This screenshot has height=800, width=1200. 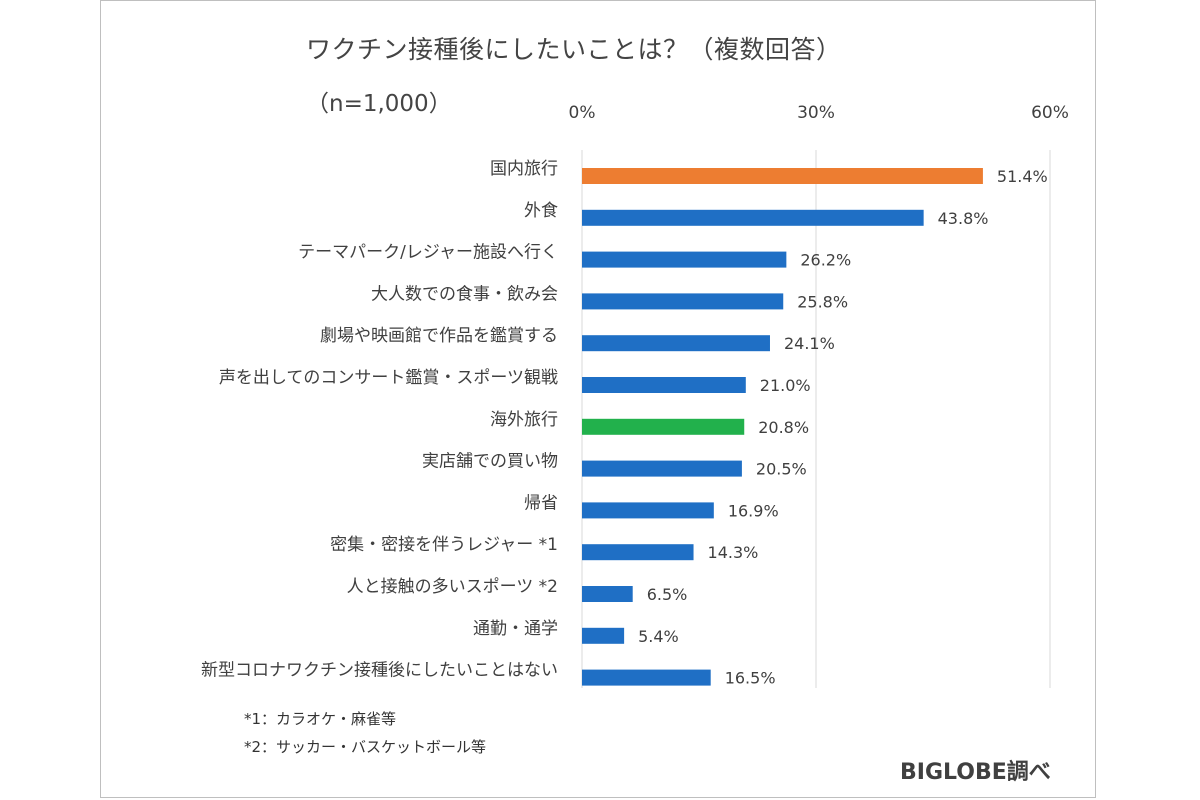 I want to click on category-label: 人と接触の多いスポーツ *2, so click(x=452, y=587).